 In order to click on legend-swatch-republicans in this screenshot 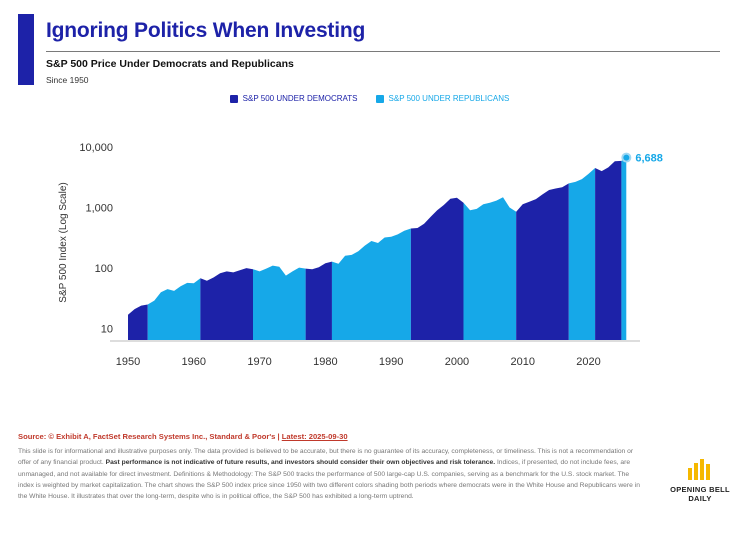, I will do `click(379, 98)`.